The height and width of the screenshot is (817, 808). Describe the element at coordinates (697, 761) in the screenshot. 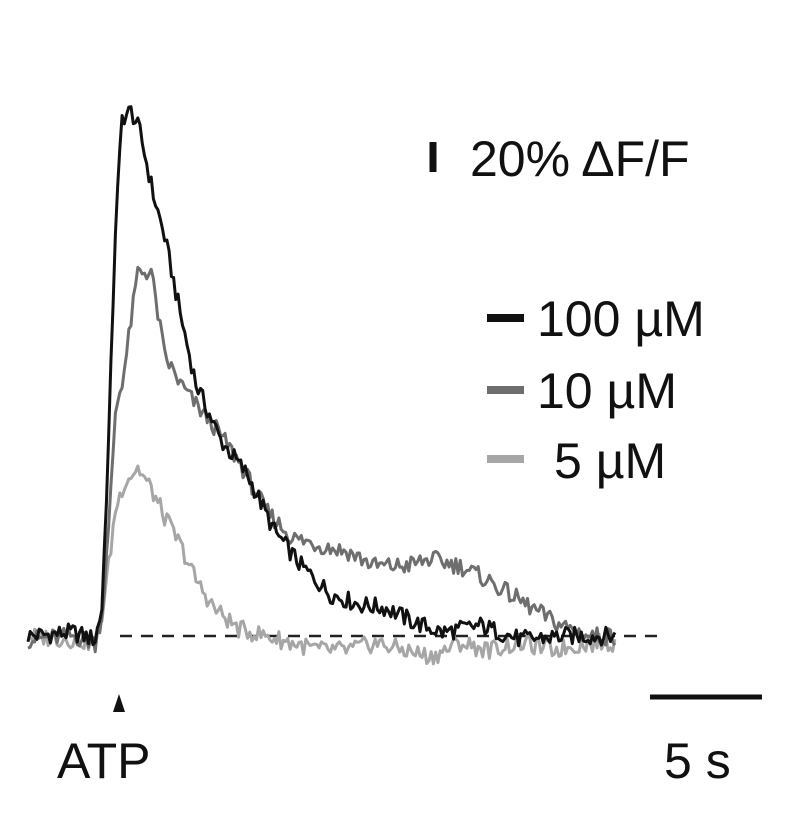

I see `x-scale-bar-label: 5 s` at that location.